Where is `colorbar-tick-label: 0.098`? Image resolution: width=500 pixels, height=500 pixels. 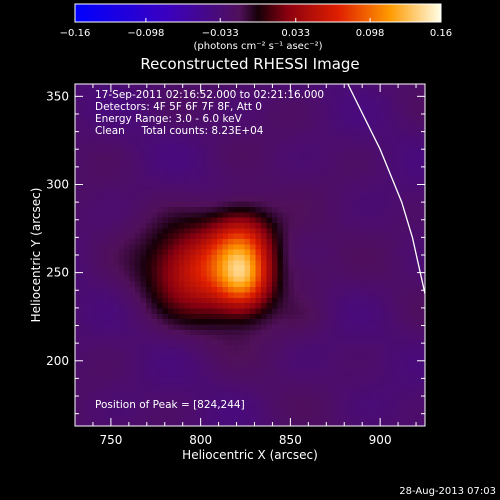 colorbar-tick-label: 0.098 is located at coordinates (370, 33).